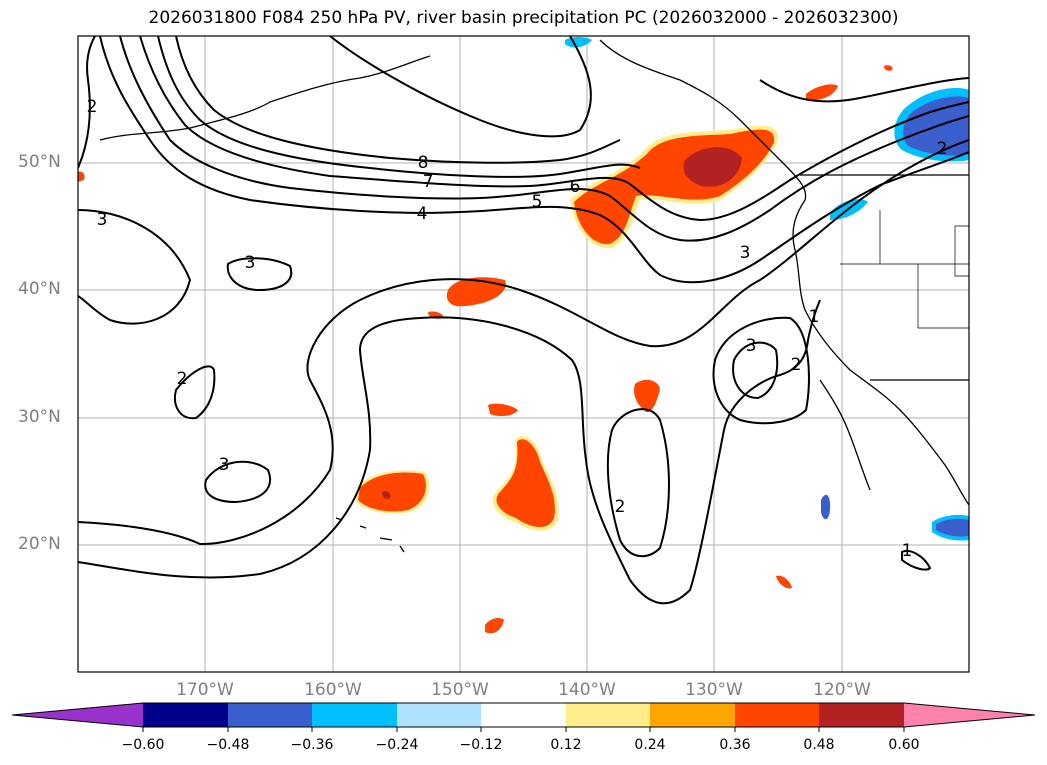  I want to click on lon-label-170w: 170°W, so click(205, 690).